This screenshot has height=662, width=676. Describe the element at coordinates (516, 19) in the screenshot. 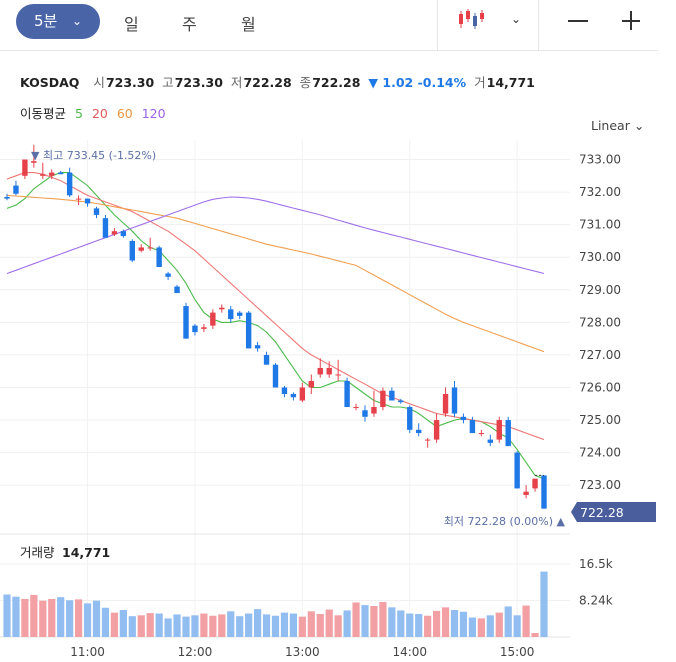

I see `chart-type-chevron-icon: ⌄` at that location.